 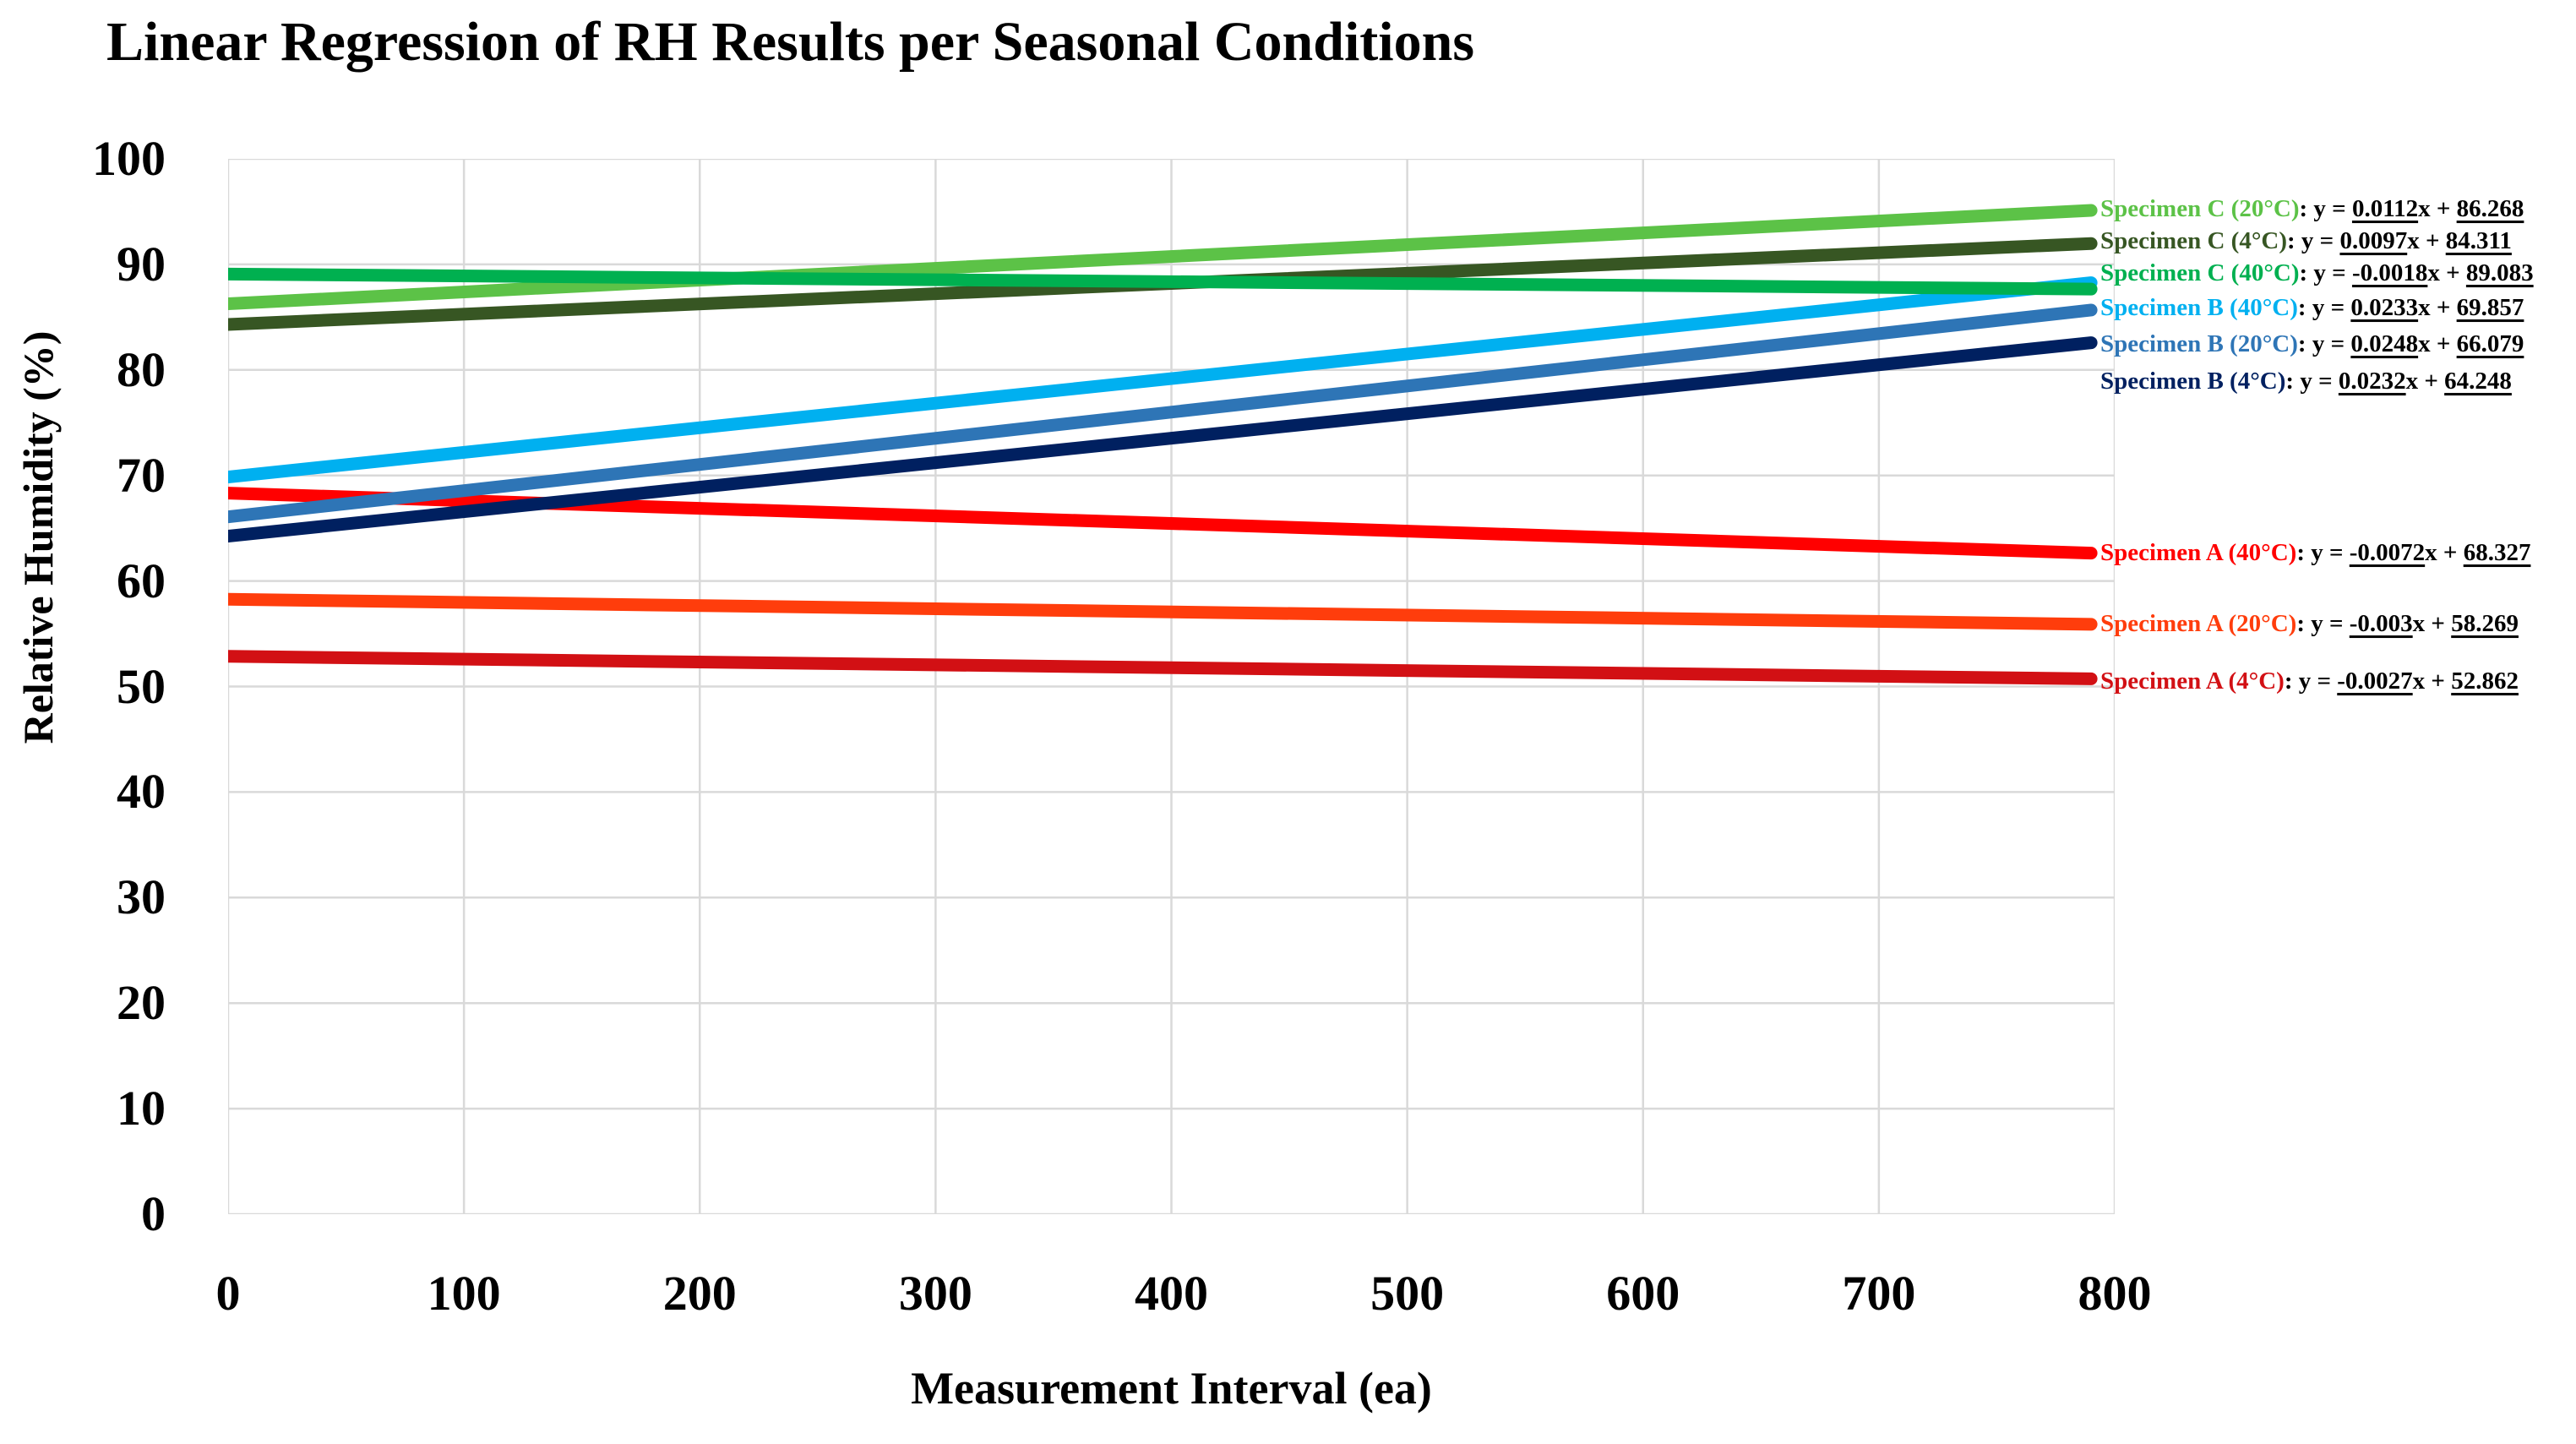 I want to click on series-line-specimen-c-40-c, so click(x=1163, y=281).